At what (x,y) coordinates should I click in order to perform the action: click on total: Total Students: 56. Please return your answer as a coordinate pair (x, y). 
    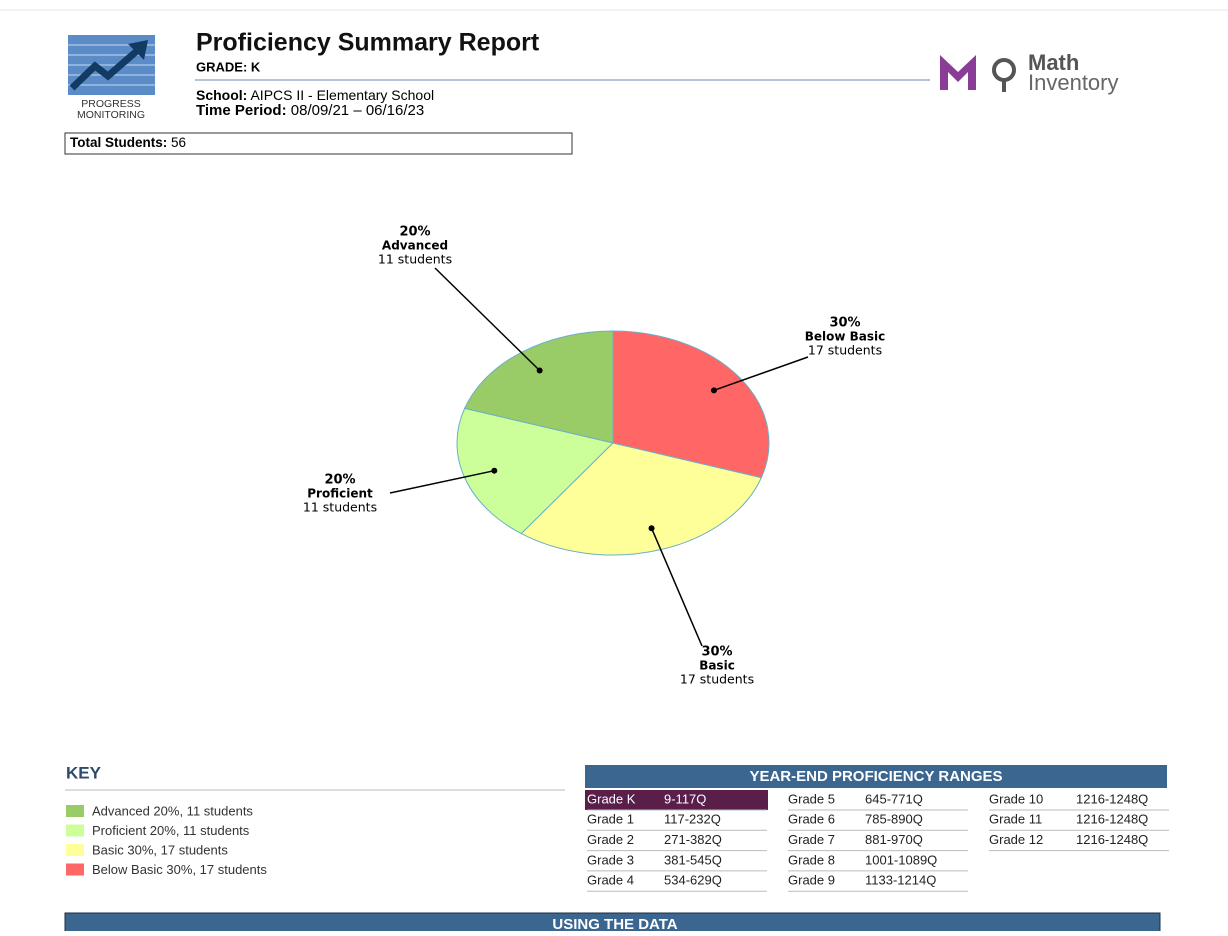
    Looking at the image, I should click on (128, 142).